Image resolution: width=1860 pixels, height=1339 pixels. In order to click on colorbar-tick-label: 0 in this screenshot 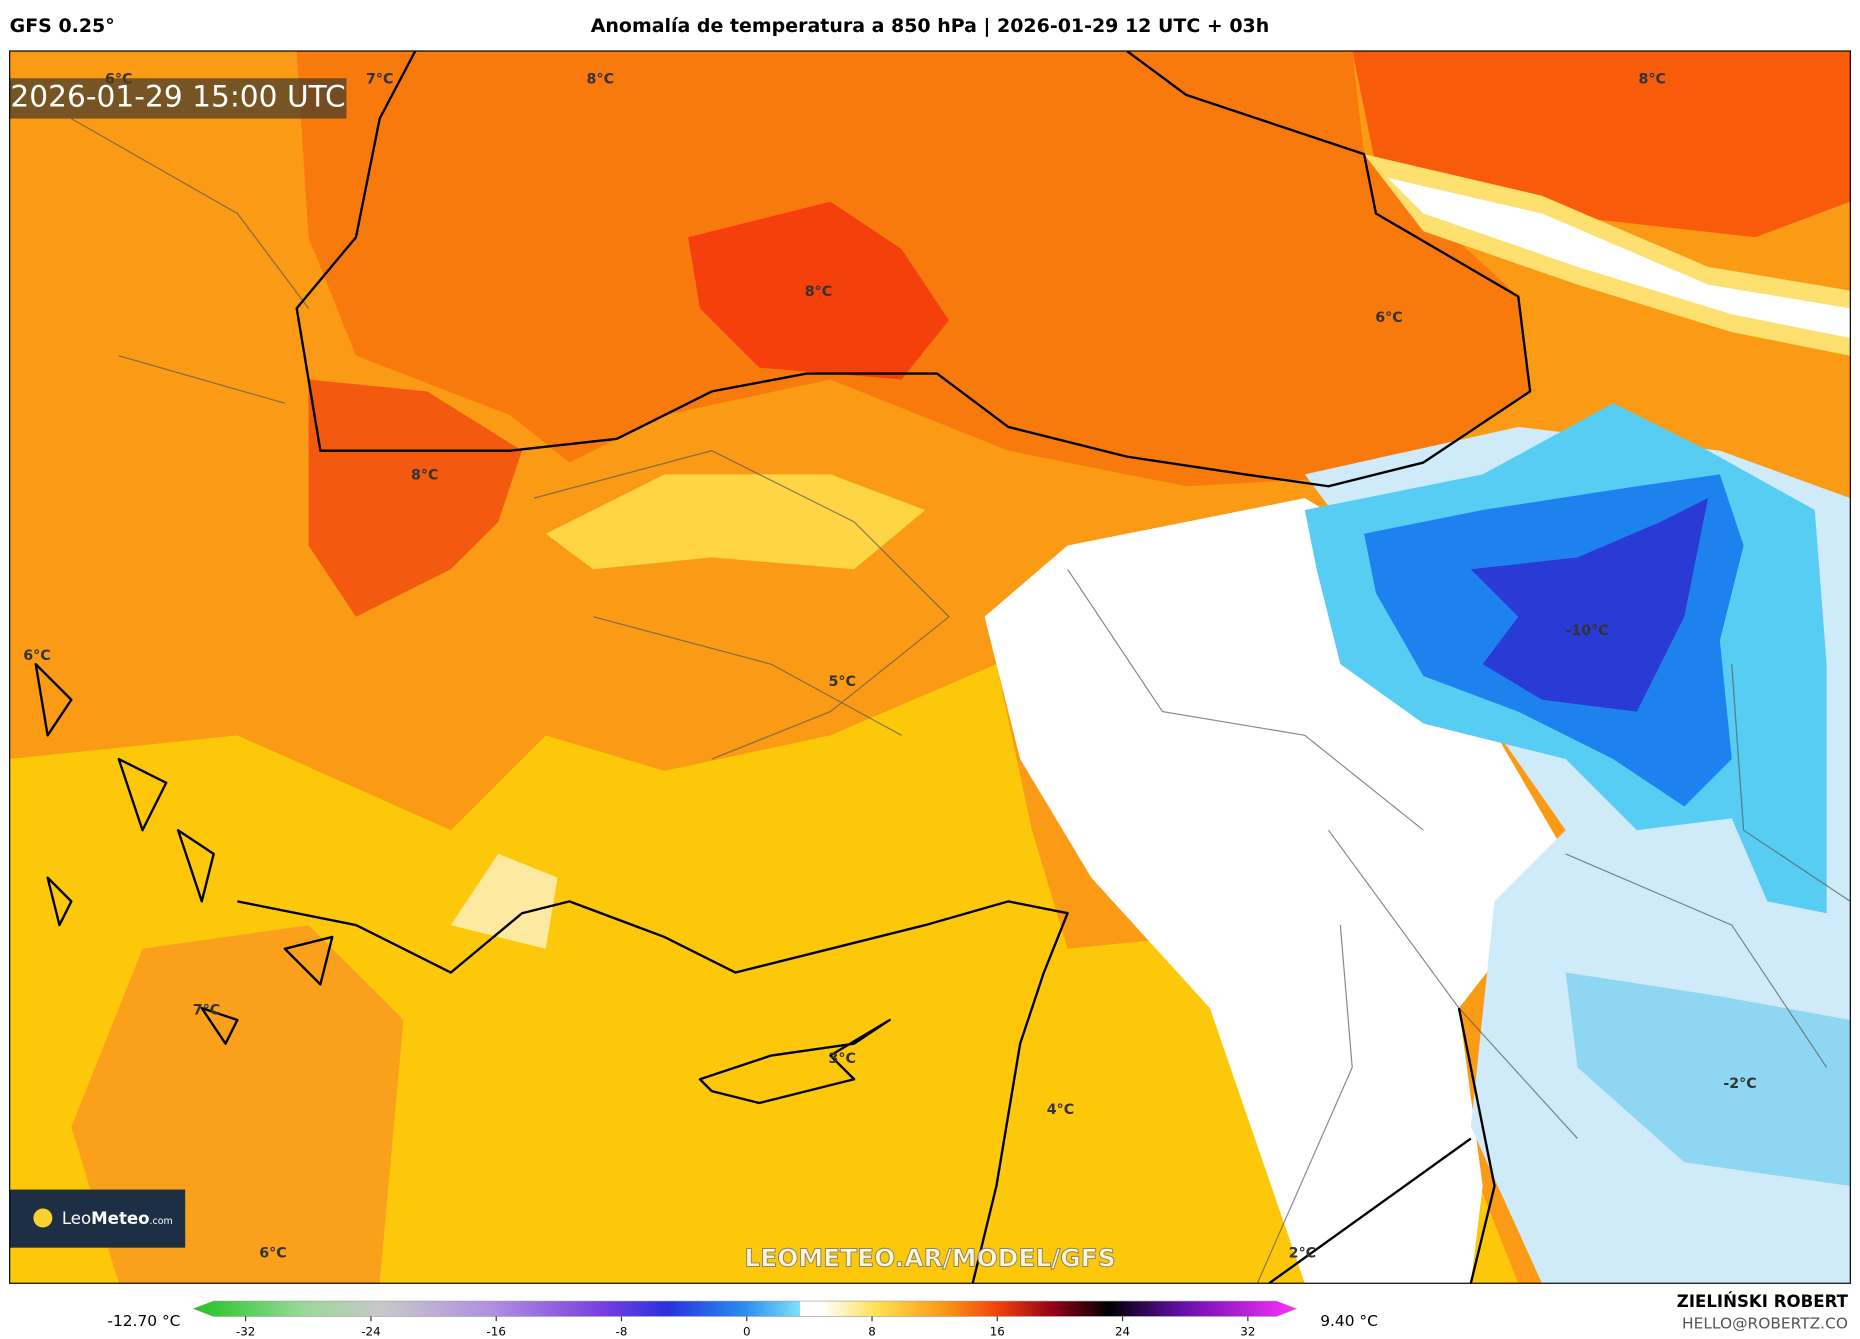, I will do `click(747, 1331)`.